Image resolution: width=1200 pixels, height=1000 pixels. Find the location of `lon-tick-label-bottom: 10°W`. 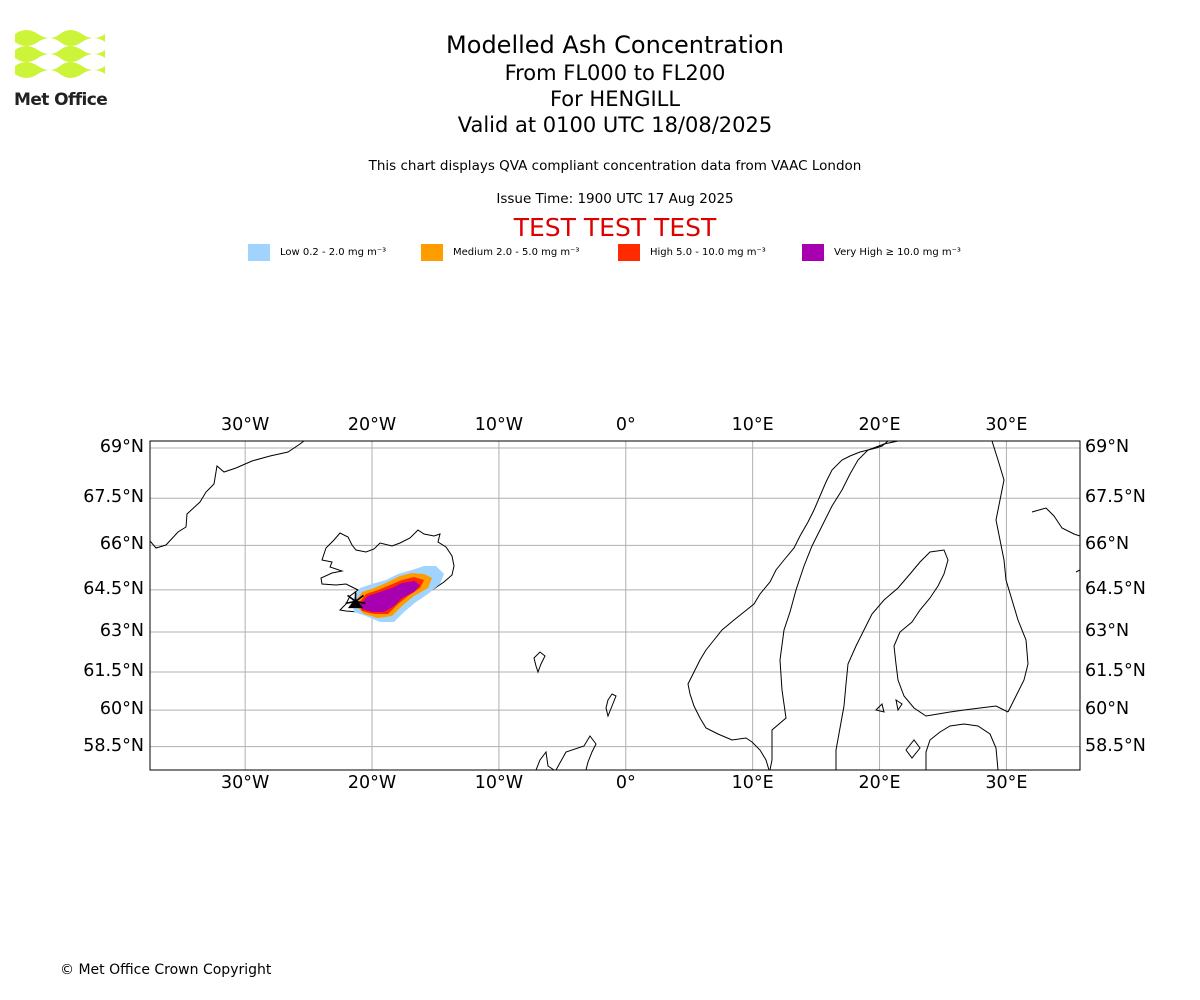

lon-tick-label-bottom: 10°W is located at coordinates (499, 783).